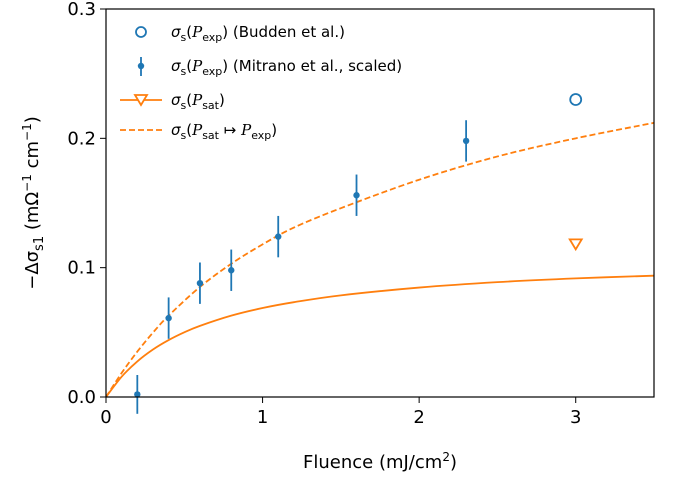 The image size is (683, 478). I want to click on x-tick-label: 1, so click(262, 417).